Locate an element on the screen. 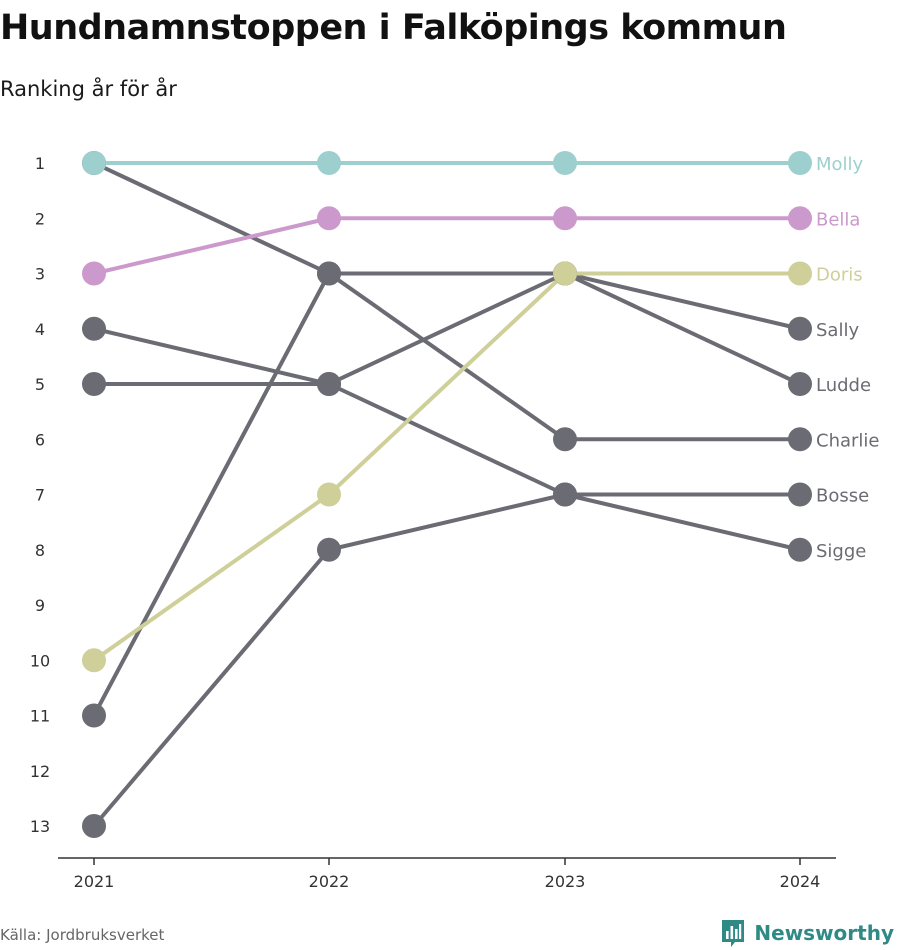 The width and height of the screenshot is (900, 950). brand-name: Newsworthy is located at coordinates (824, 933).